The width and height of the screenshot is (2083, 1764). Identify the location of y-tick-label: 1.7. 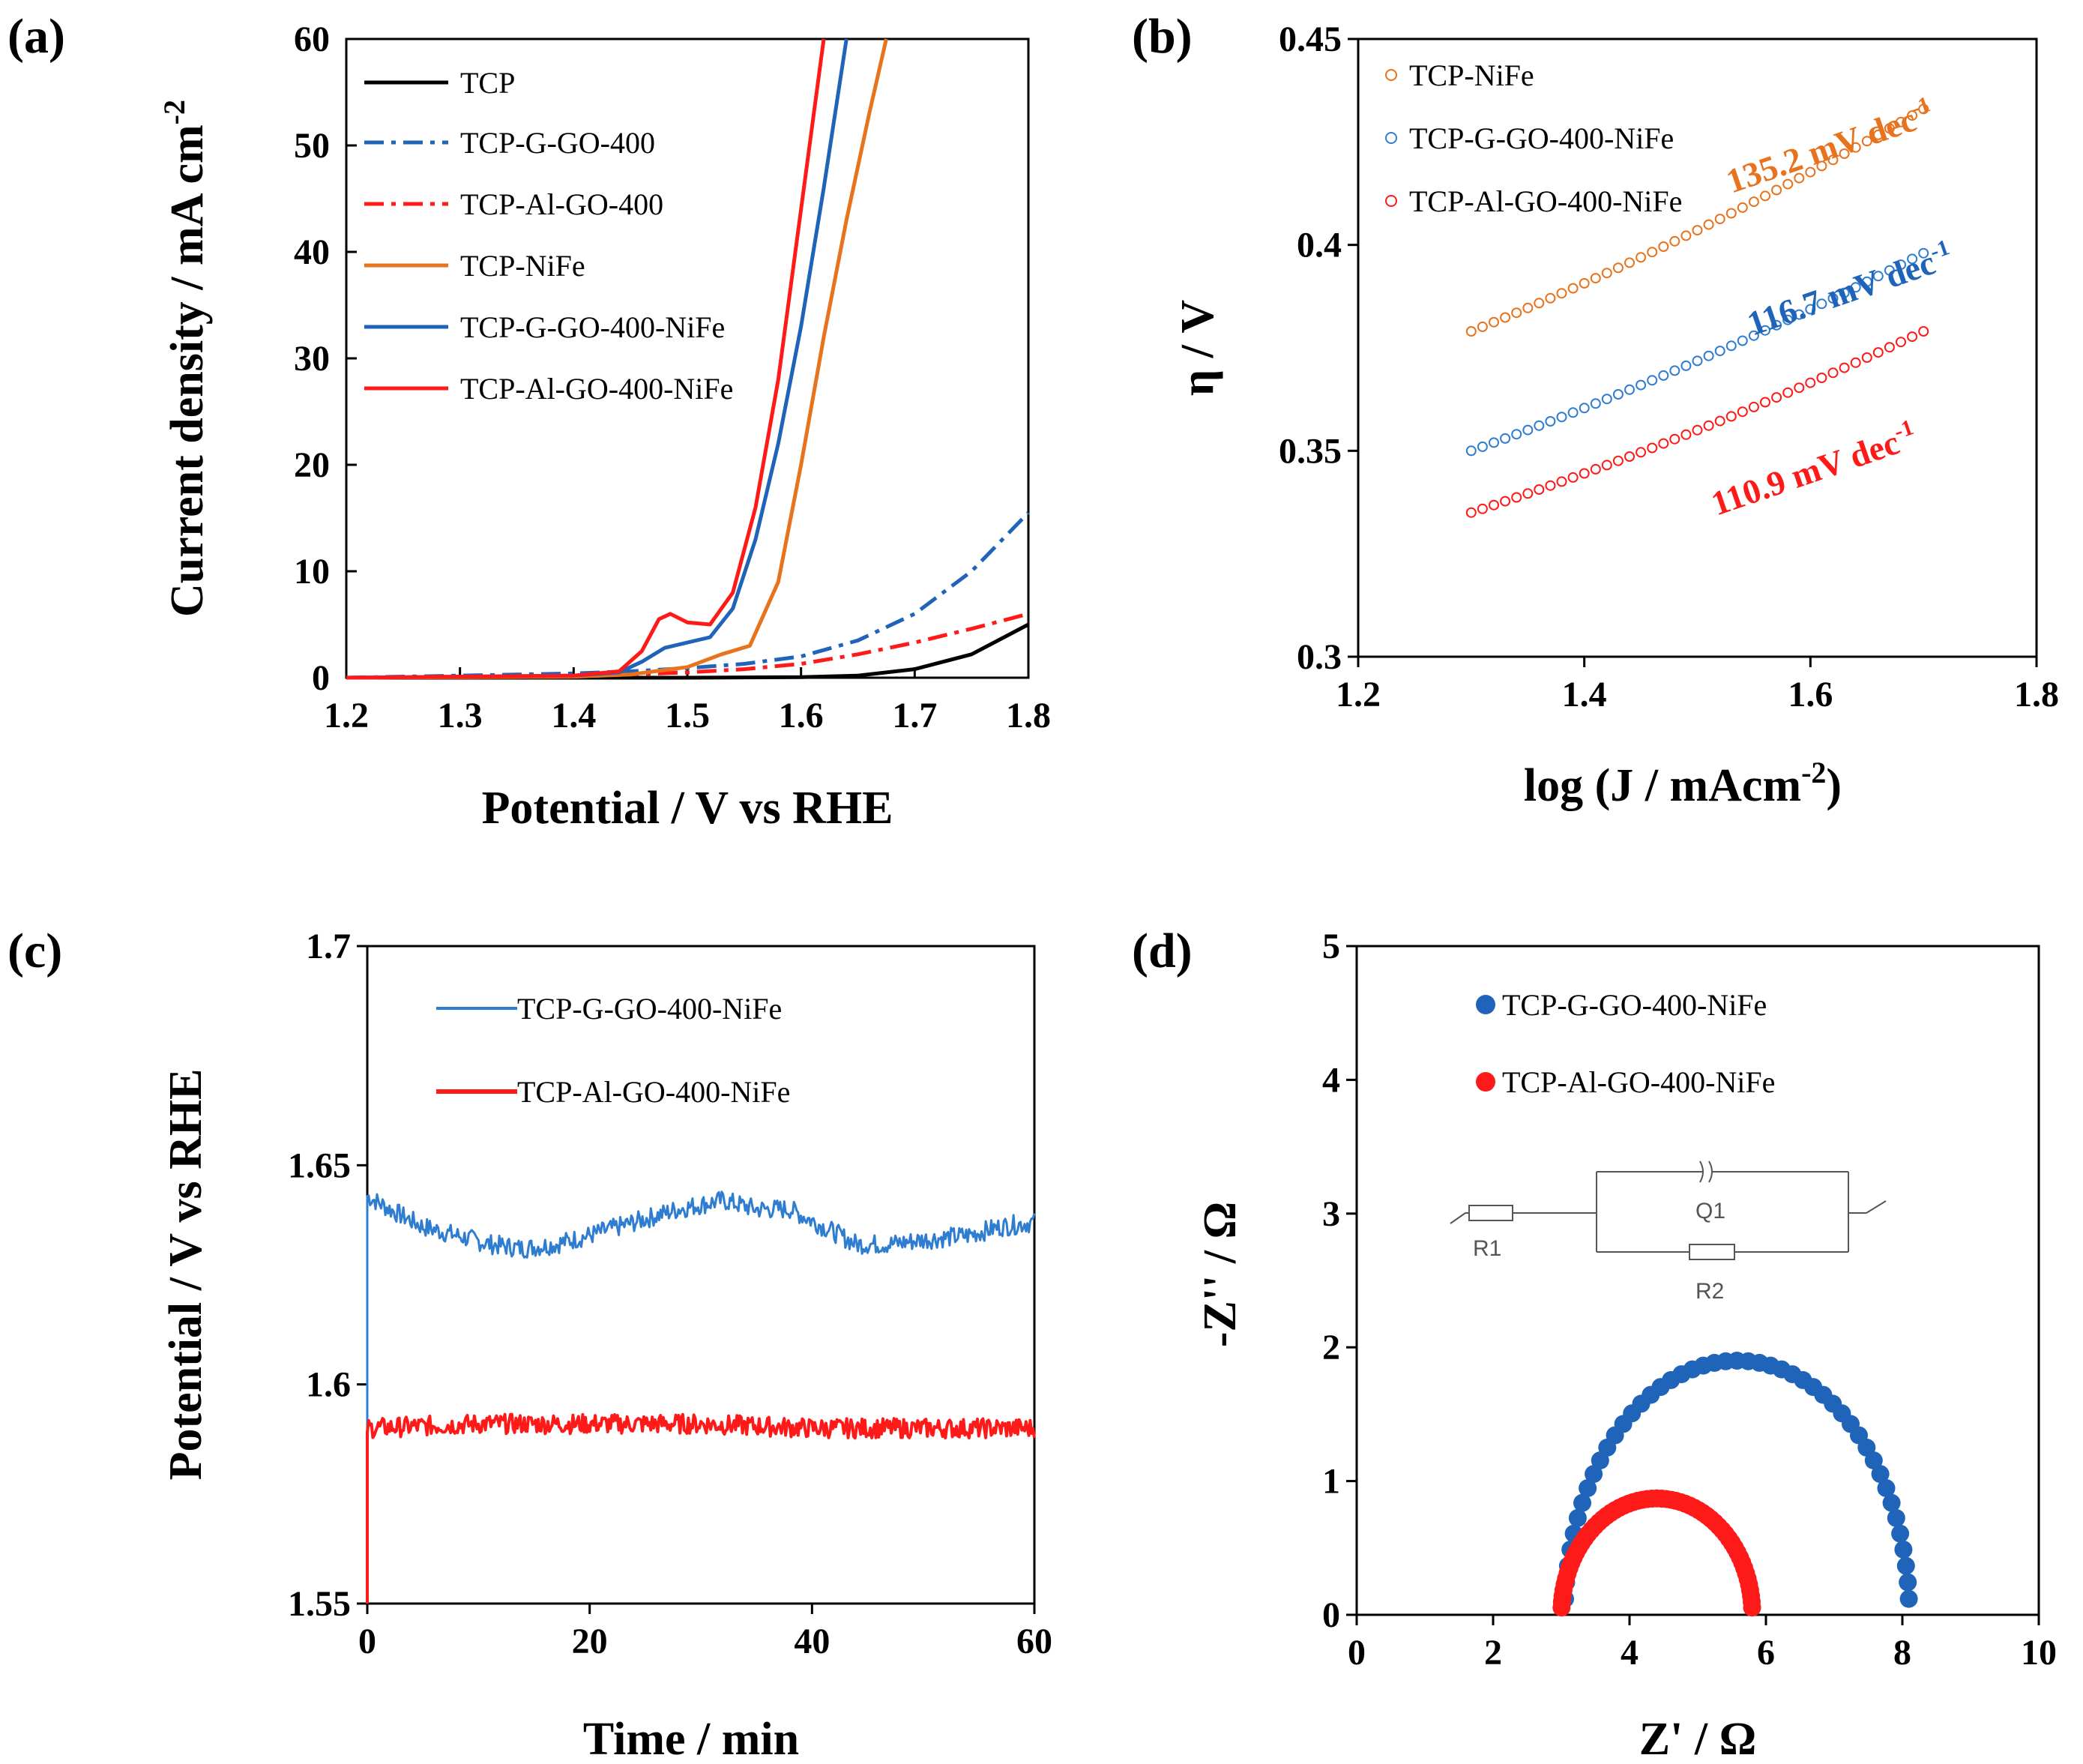
(328, 946).